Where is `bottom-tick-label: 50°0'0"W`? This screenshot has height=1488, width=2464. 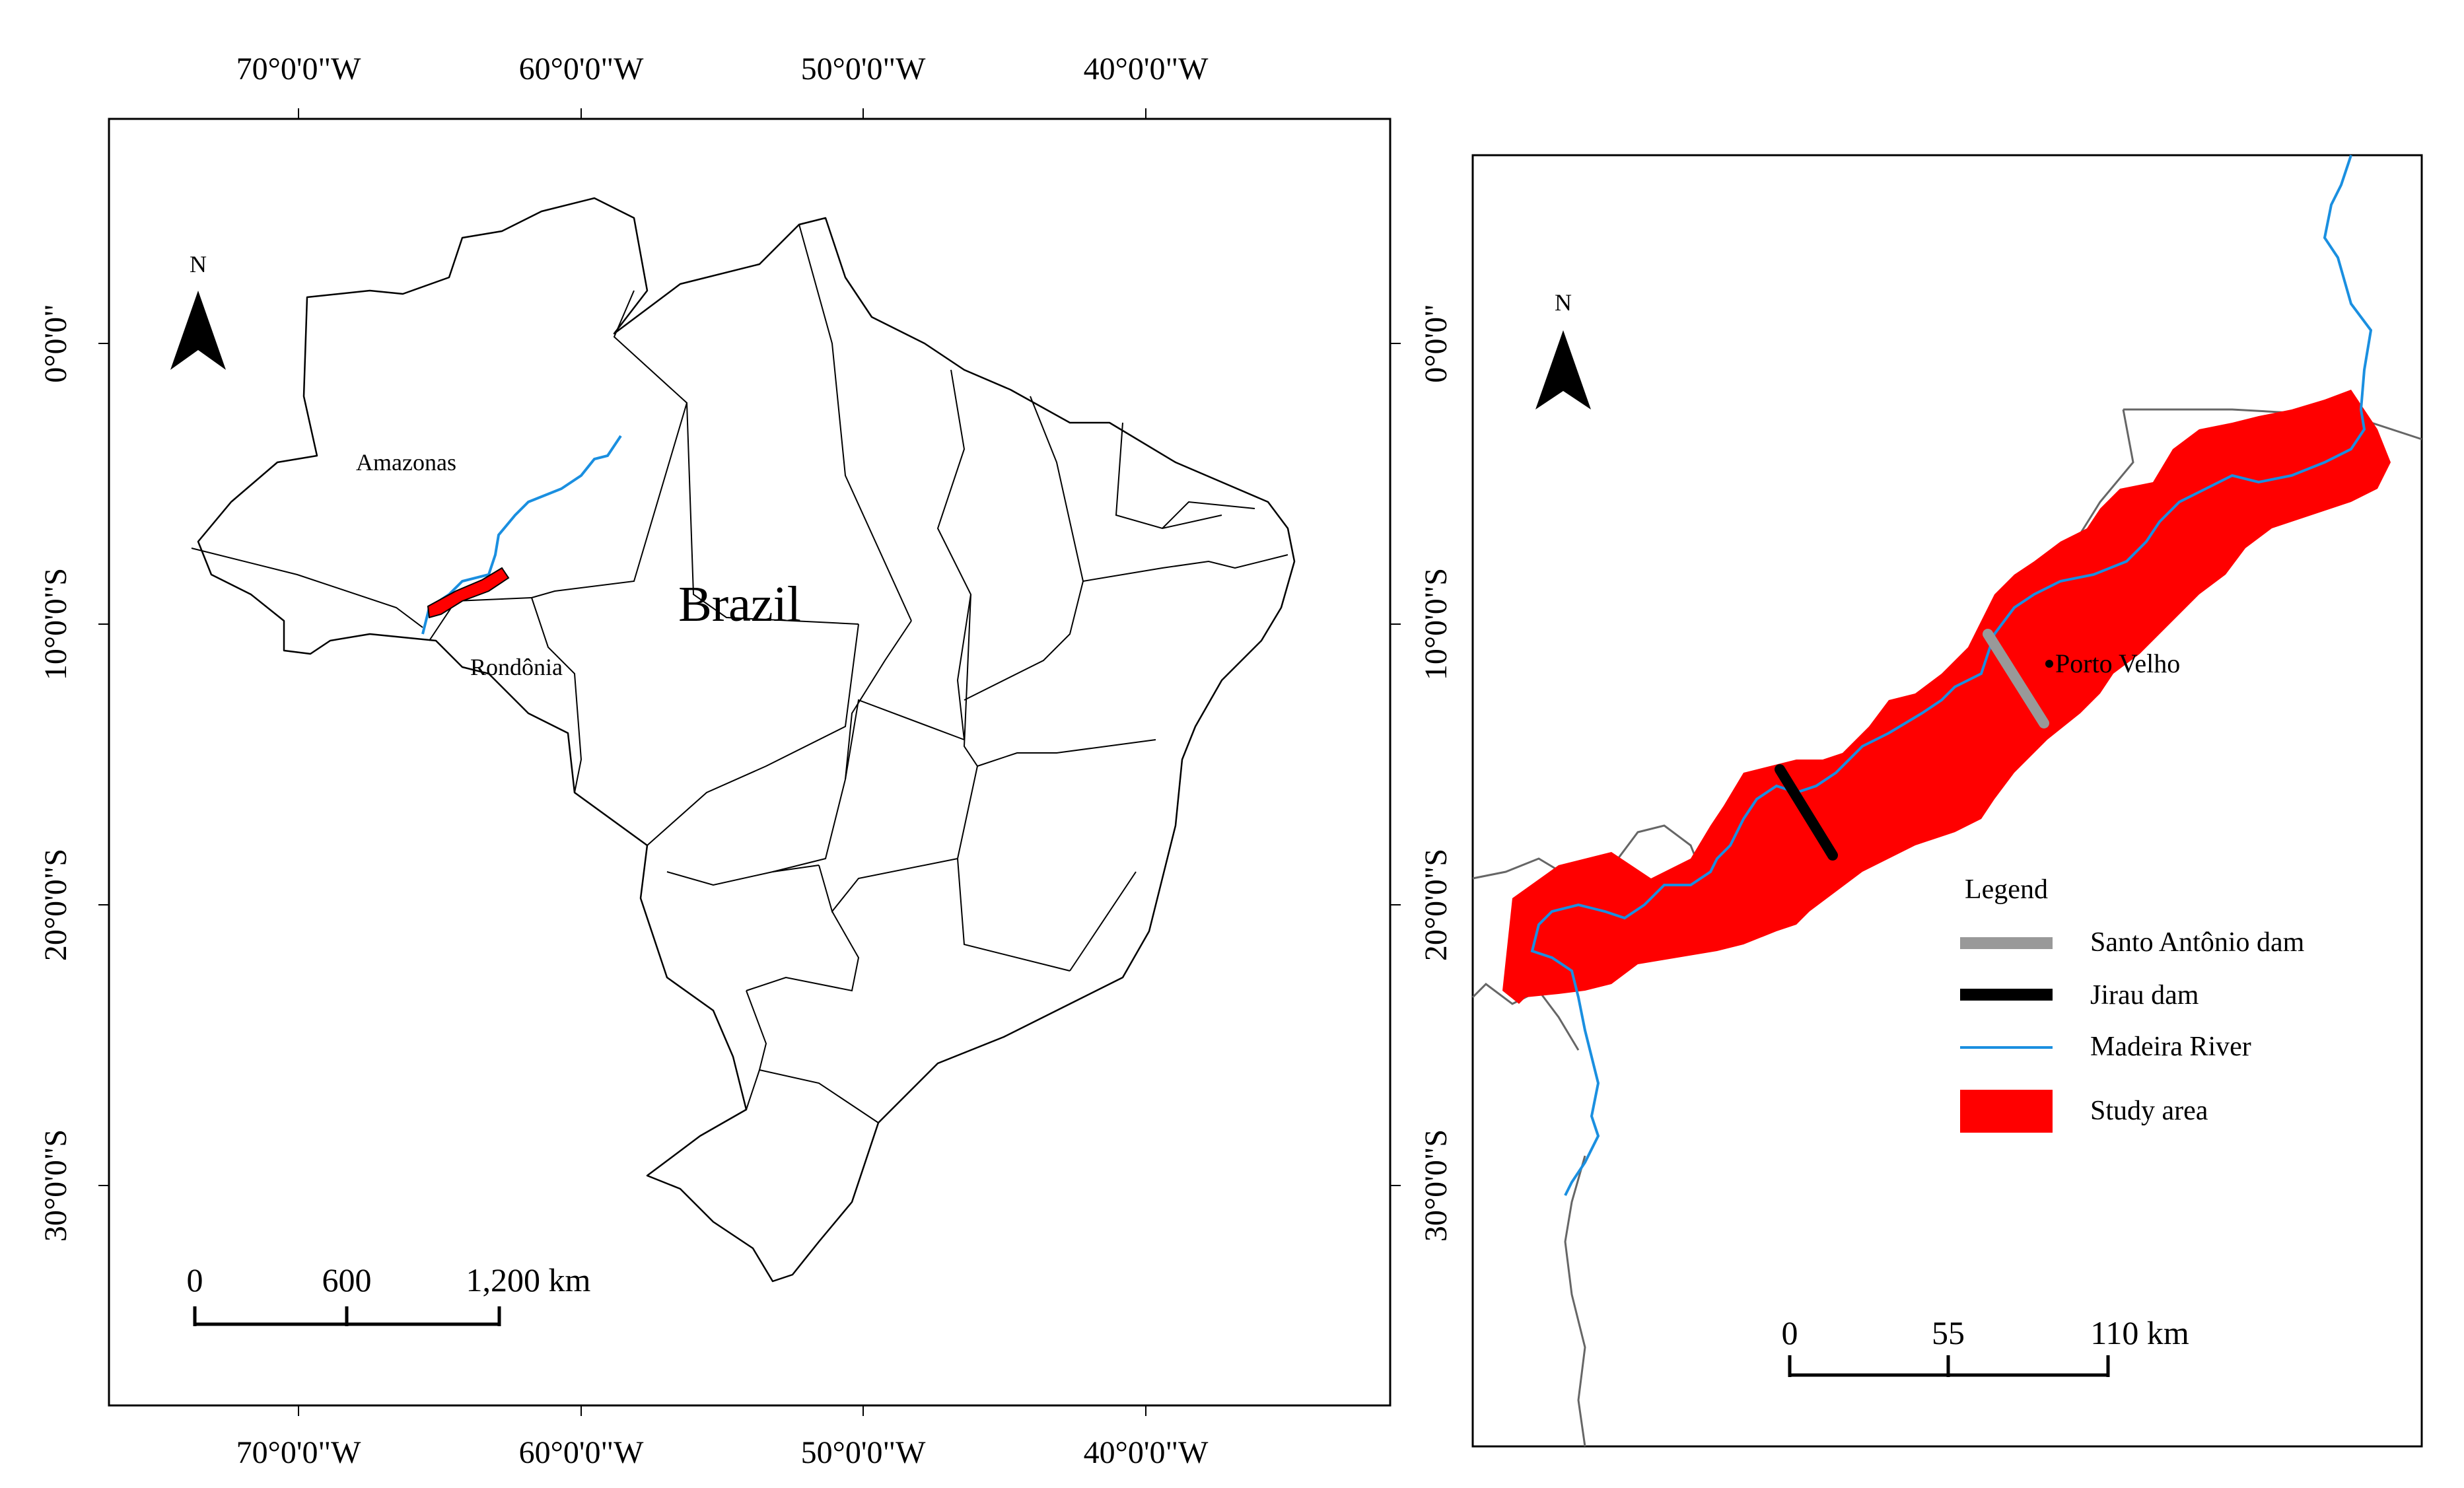
bottom-tick-label: 50°0'0"W is located at coordinates (863, 1452).